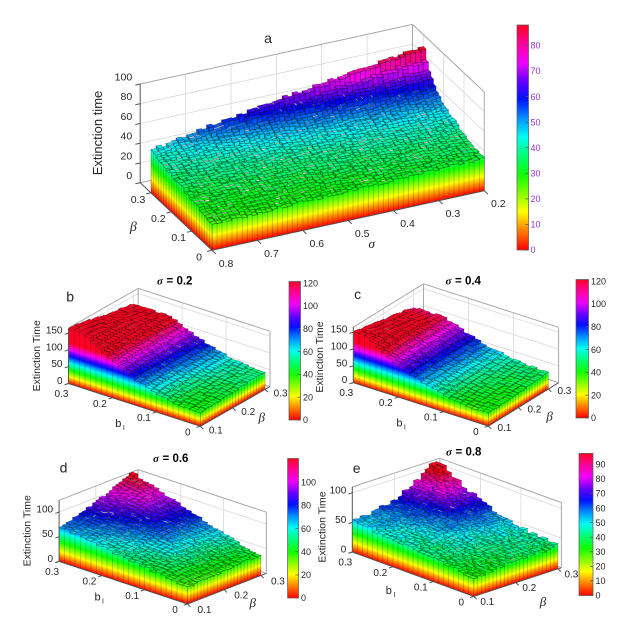 This screenshot has height=629, width=639. Describe the element at coordinates (601, 552) in the screenshot. I see `svg-text: 30` at that location.